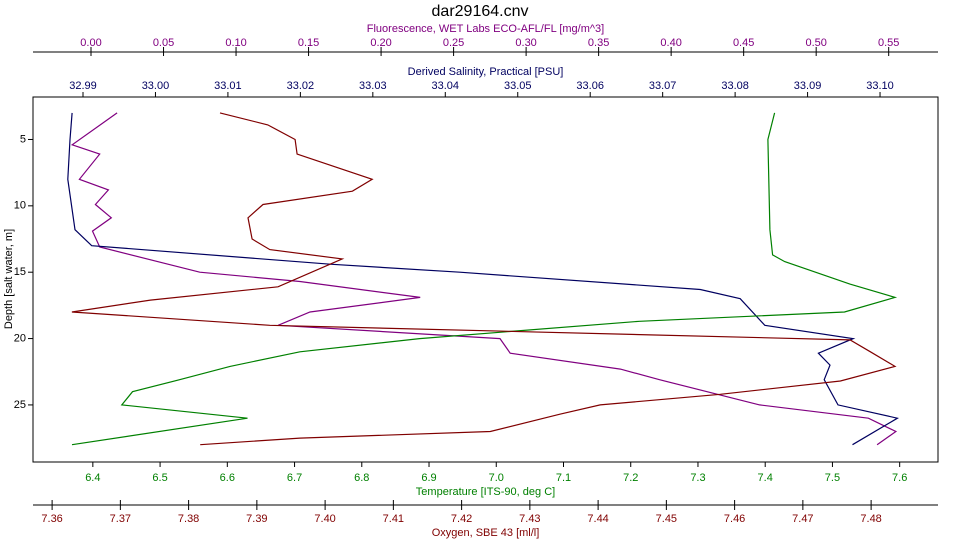 This screenshot has height=545, width=960. What do you see at coordinates (228, 86) in the screenshot?
I see `x-tick-label: 33.01` at bounding box center [228, 86].